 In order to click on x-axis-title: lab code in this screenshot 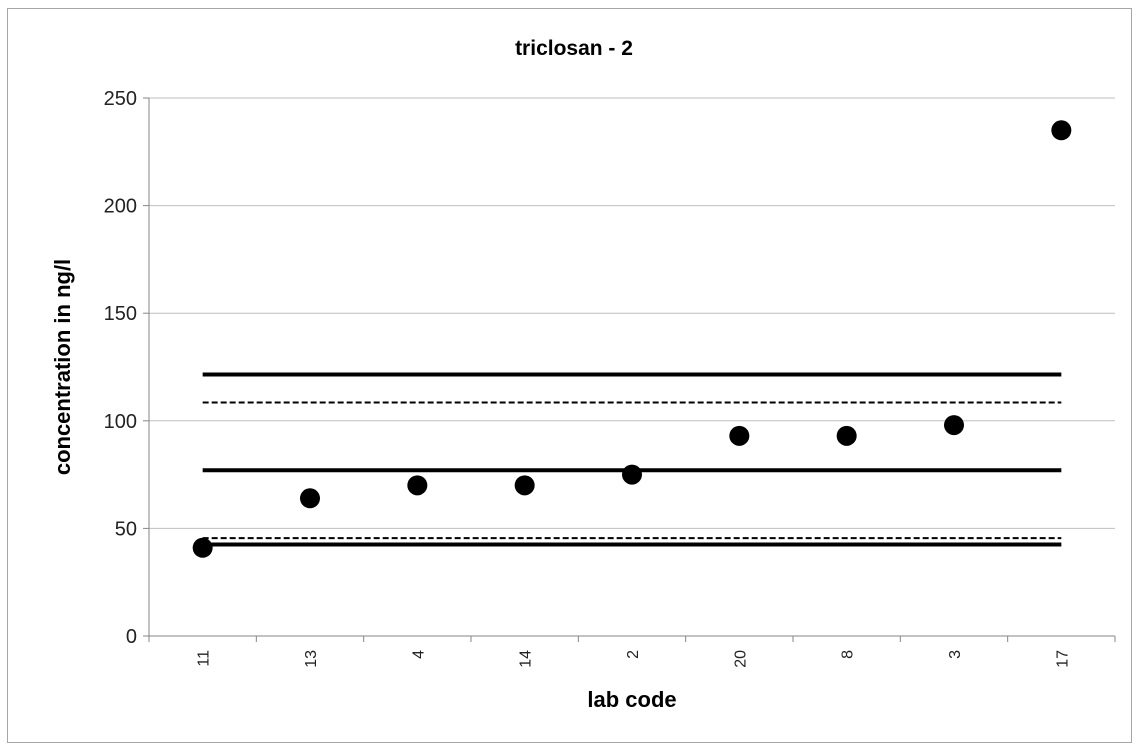, I will do `click(631, 699)`.